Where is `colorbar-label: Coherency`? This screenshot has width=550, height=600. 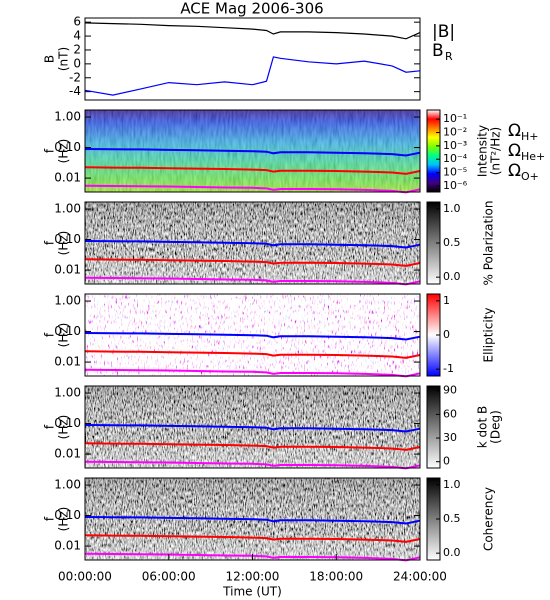 colorbar-label: Coherency is located at coordinates (489, 519).